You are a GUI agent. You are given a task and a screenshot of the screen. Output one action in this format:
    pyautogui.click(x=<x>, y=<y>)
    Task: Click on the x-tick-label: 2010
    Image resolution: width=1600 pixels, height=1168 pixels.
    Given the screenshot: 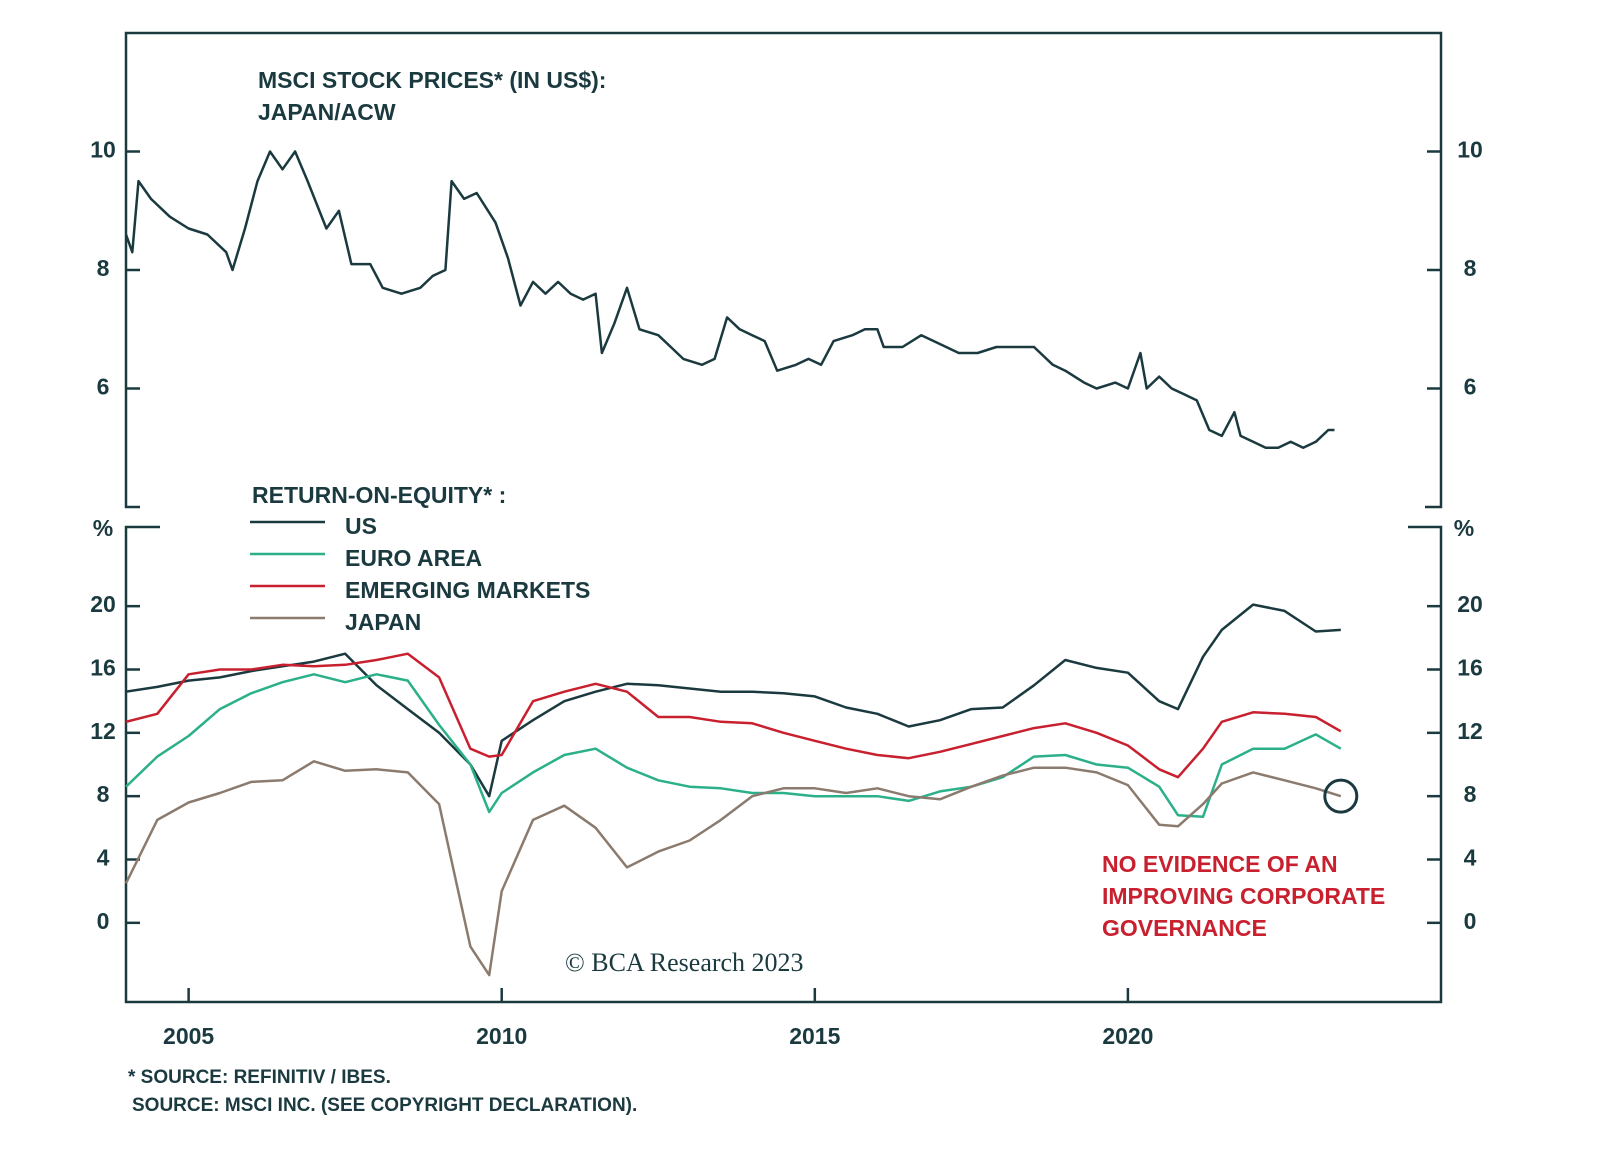 What is the action you would take?
    pyautogui.click(x=501, y=1036)
    